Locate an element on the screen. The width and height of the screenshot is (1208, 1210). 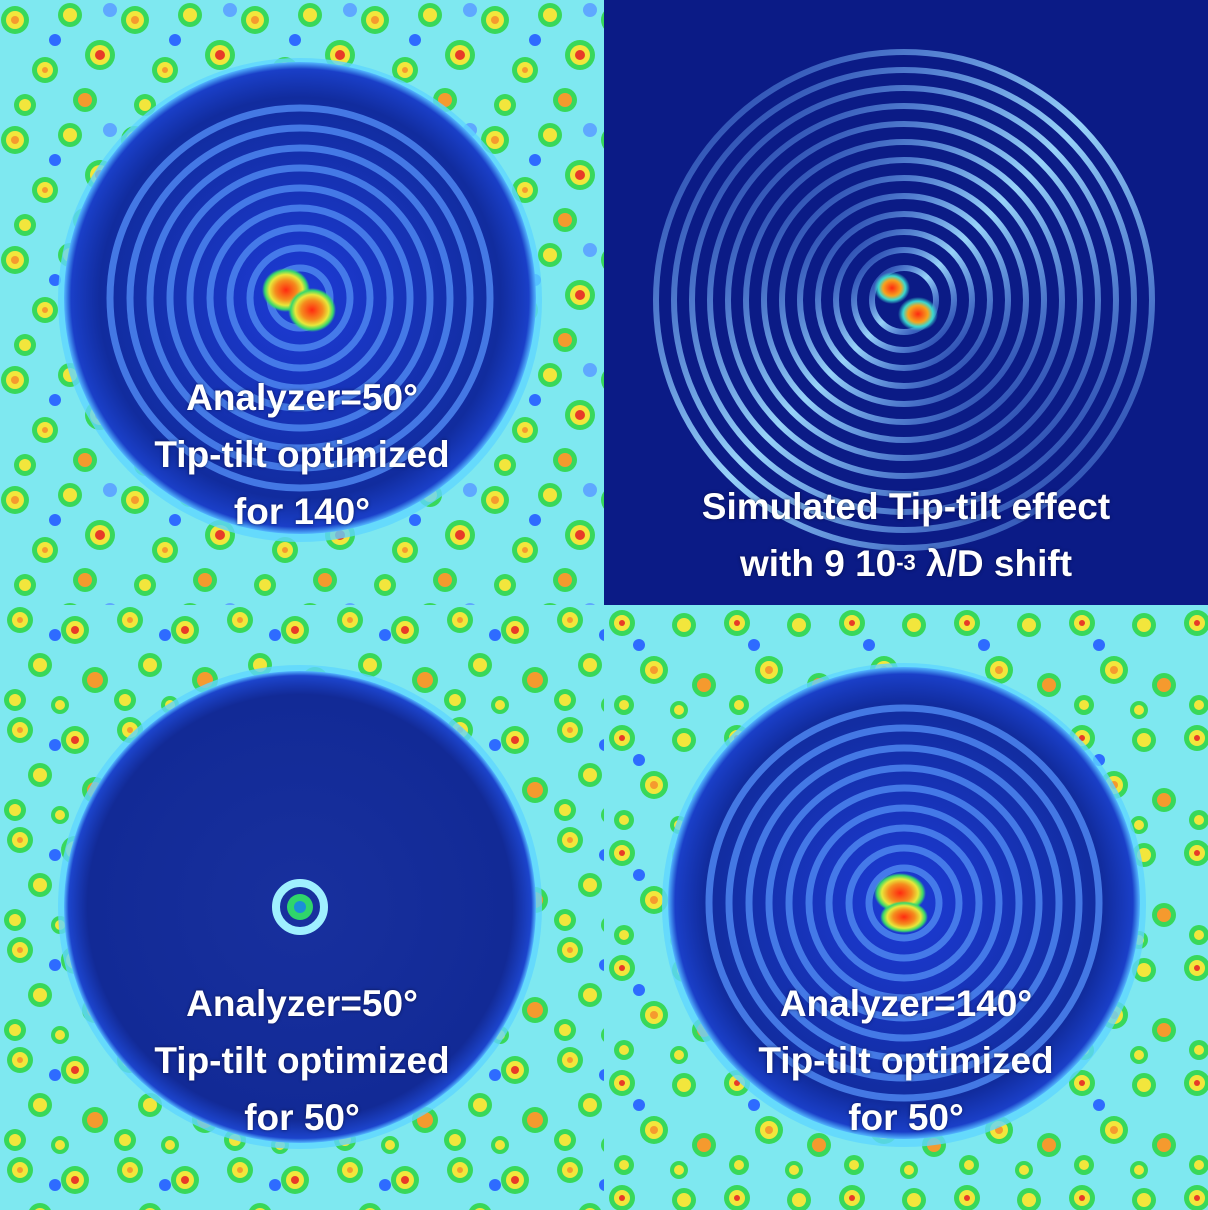
caption-superscript: -3 is located at coordinates (906, 562).